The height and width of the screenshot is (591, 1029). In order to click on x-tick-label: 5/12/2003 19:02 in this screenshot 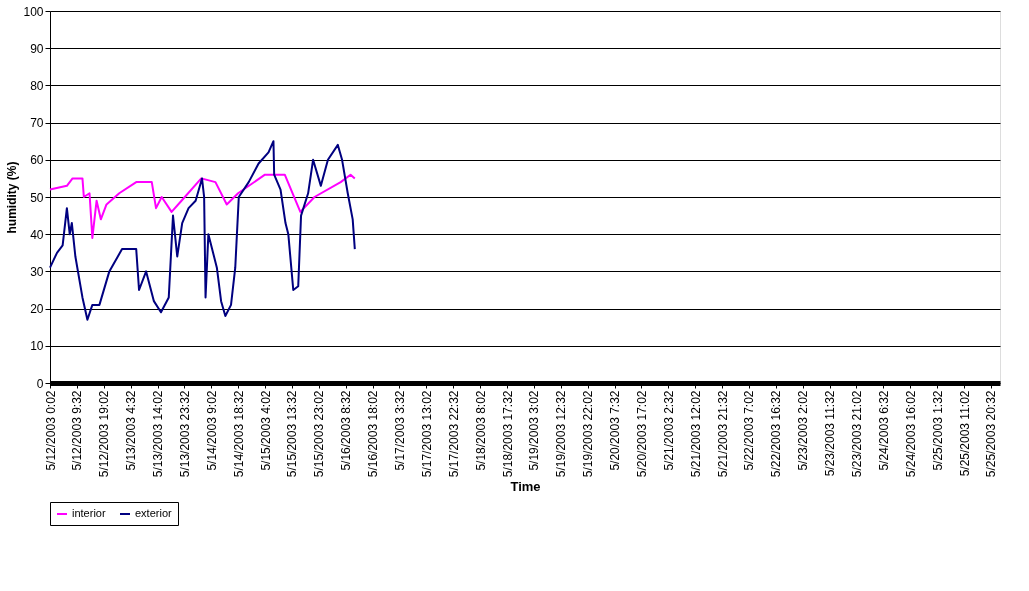, I will do `click(104, 434)`.